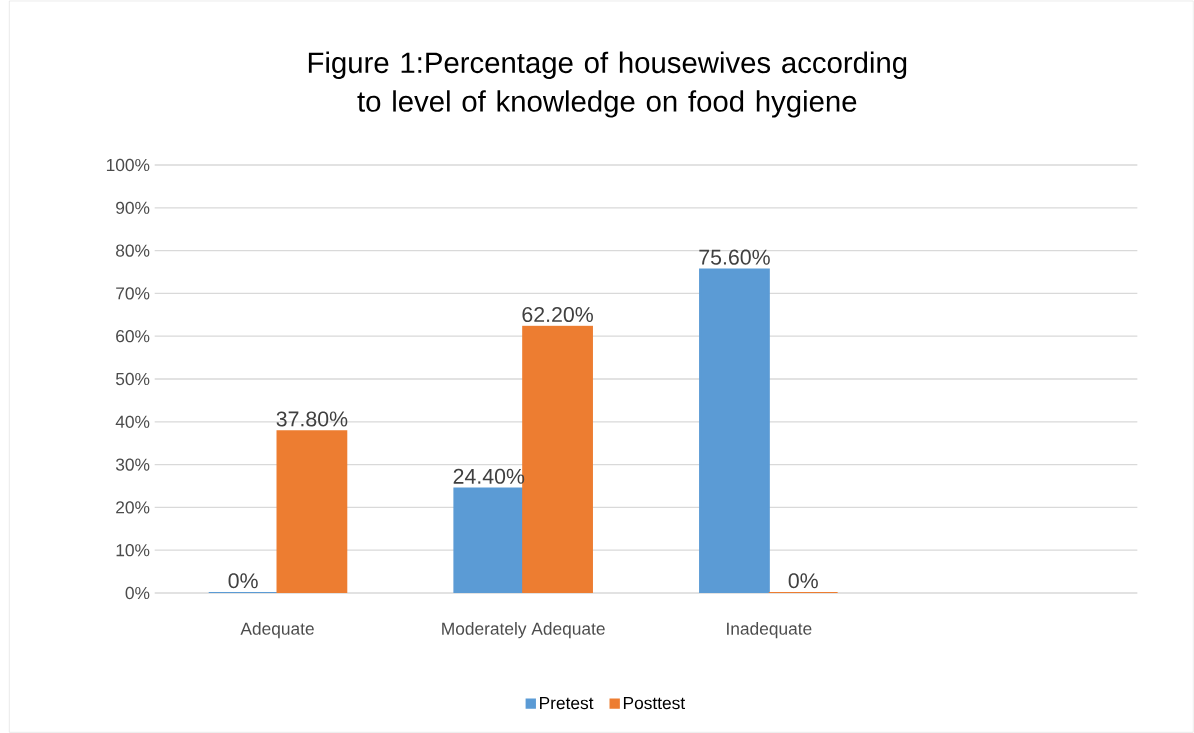  Describe the element at coordinates (137, 593) in the screenshot. I see `y-tick-label: 0%` at that location.